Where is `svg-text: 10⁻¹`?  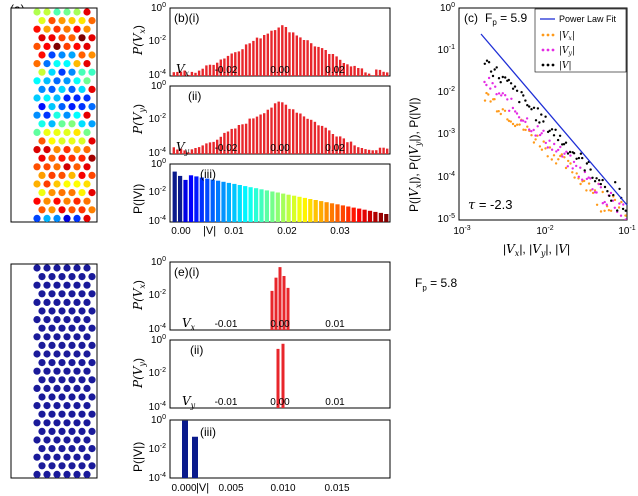 svg-text: 10⁻¹ is located at coordinates (446, 50).